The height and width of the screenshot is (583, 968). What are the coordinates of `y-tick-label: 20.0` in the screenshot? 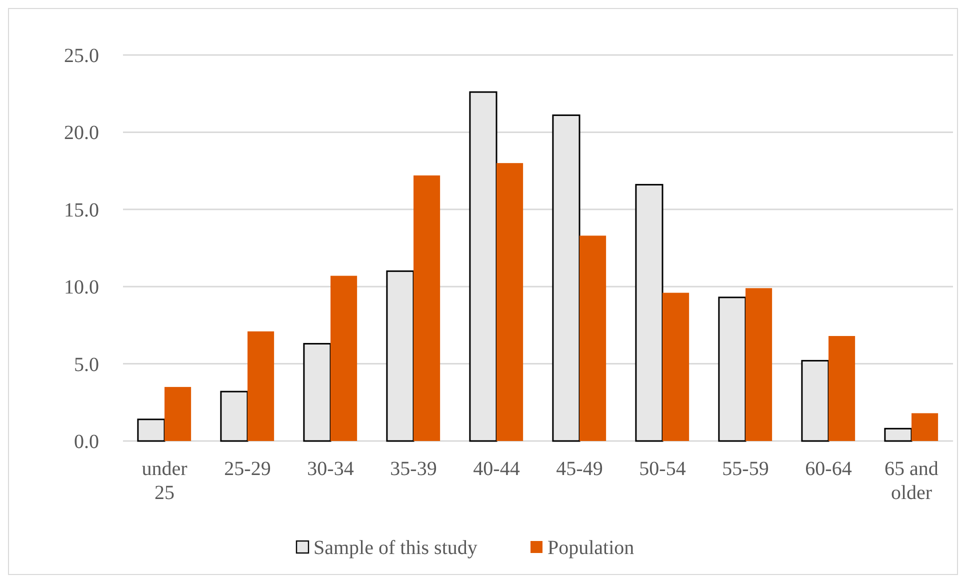 It's located at (81, 133).